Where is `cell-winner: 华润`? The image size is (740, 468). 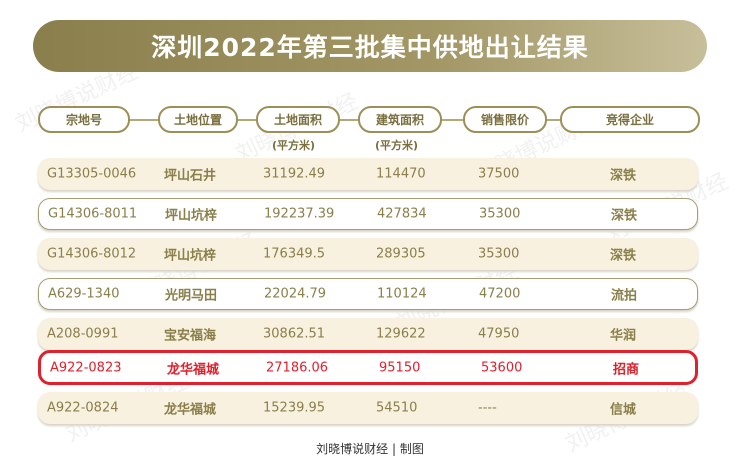
cell-winner: 华润 is located at coordinates (623, 336).